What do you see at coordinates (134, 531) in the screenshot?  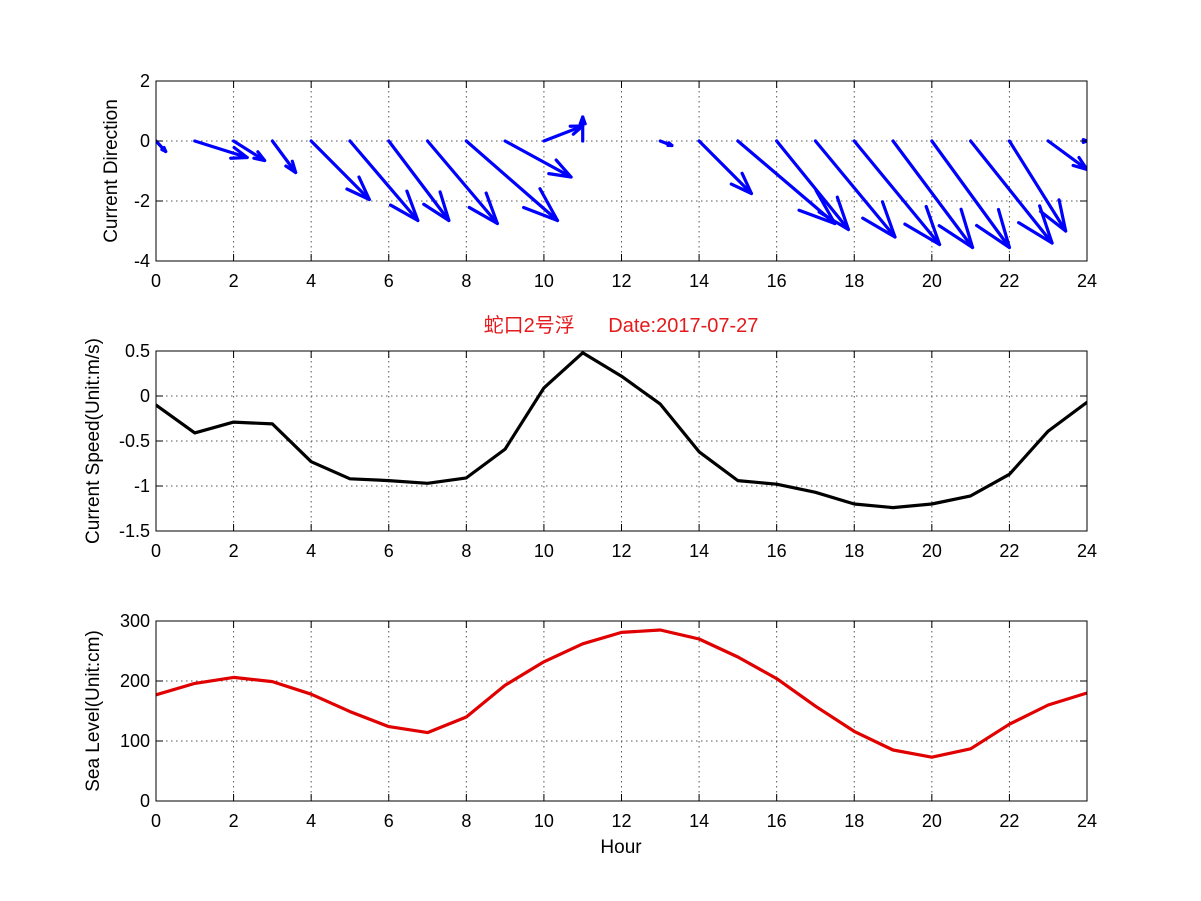 I see `y-tick-label: -1.5` at bounding box center [134, 531].